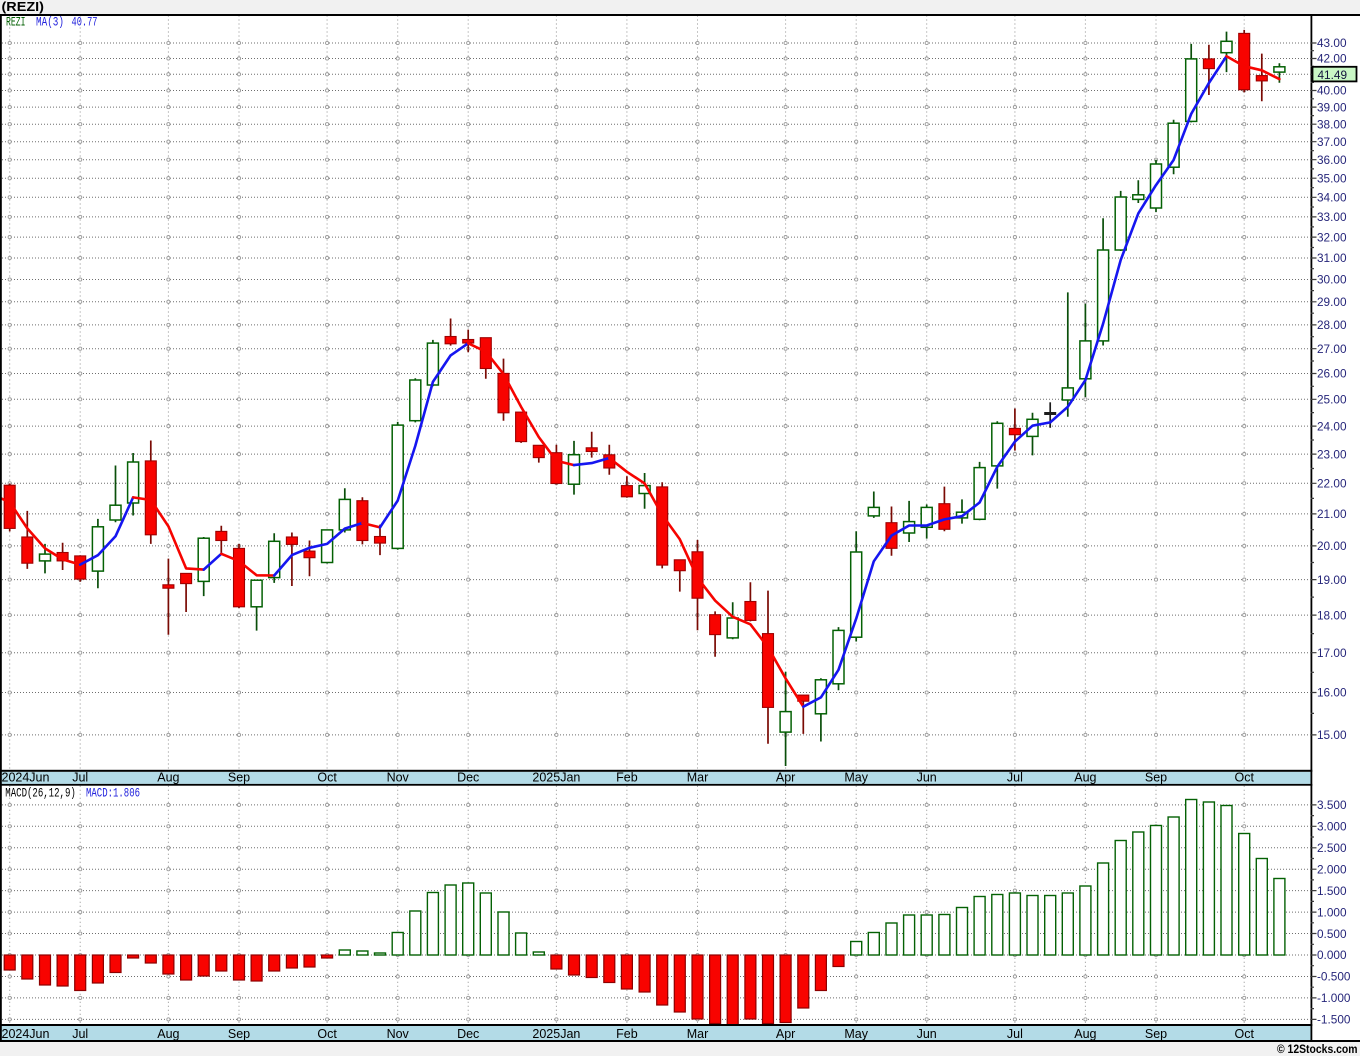  What do you see at coordinates (1332, 869) in the screenshot?
I see `svg-text: 2.000` at bounding box center [1332, 869].